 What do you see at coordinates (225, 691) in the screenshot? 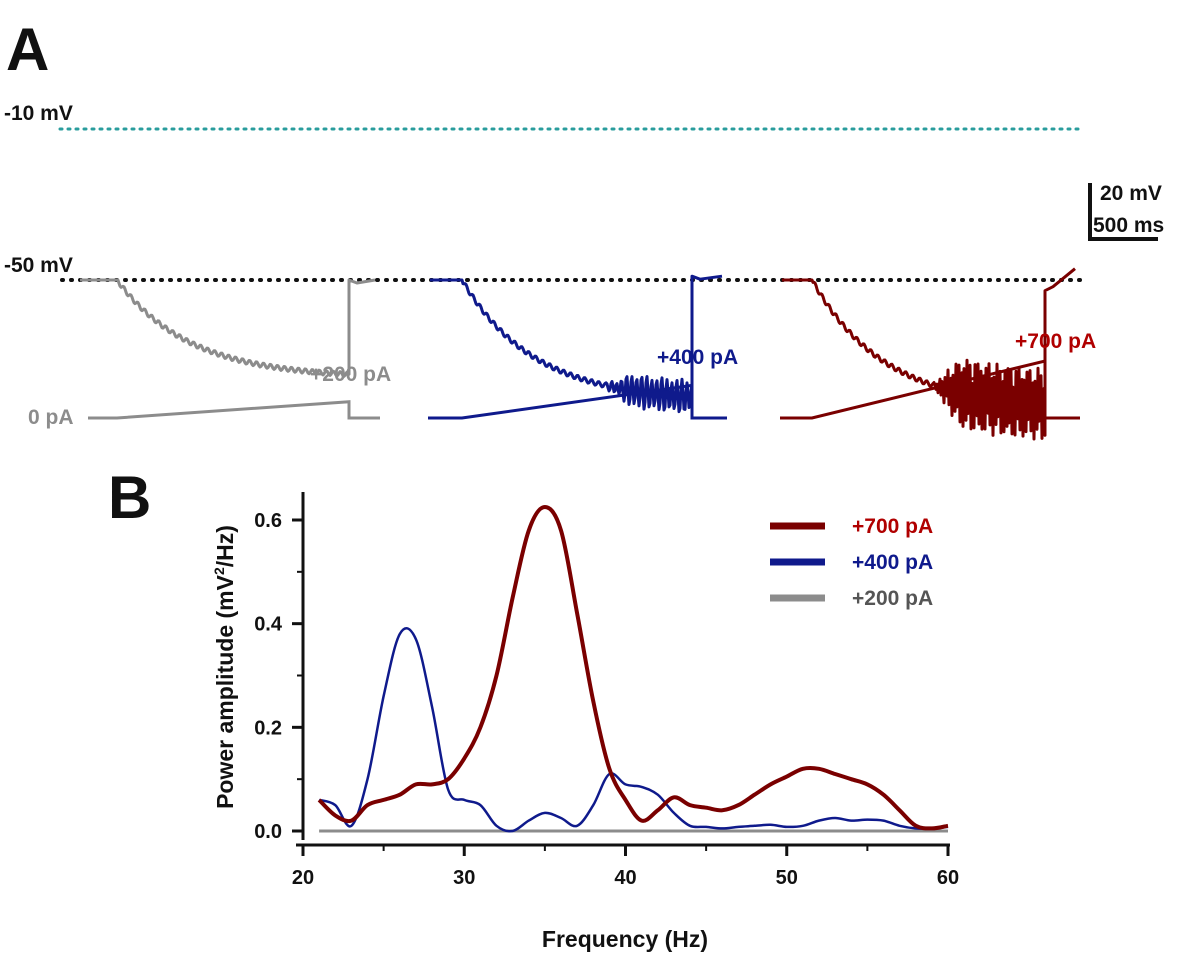
I see `y-axis-label-main: Power amplitude (mV` at bounding box center [225, 691].